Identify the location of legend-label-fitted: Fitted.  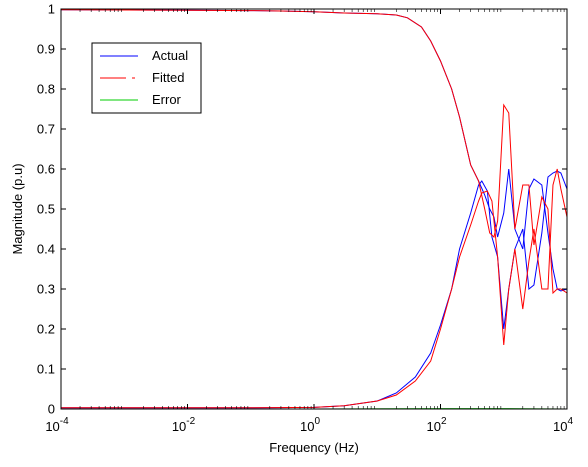
(168, 77).